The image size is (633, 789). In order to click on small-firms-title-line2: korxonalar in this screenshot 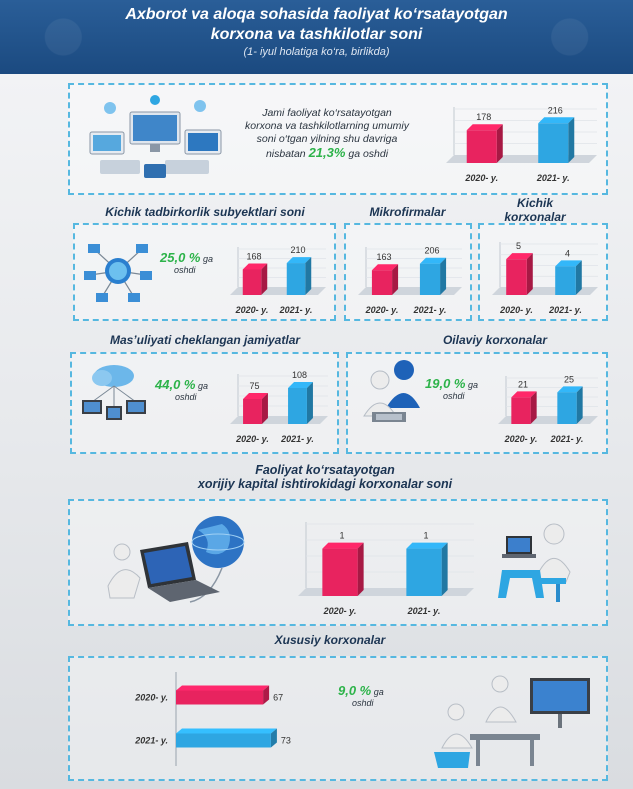, I will do `click(535, 217)`.